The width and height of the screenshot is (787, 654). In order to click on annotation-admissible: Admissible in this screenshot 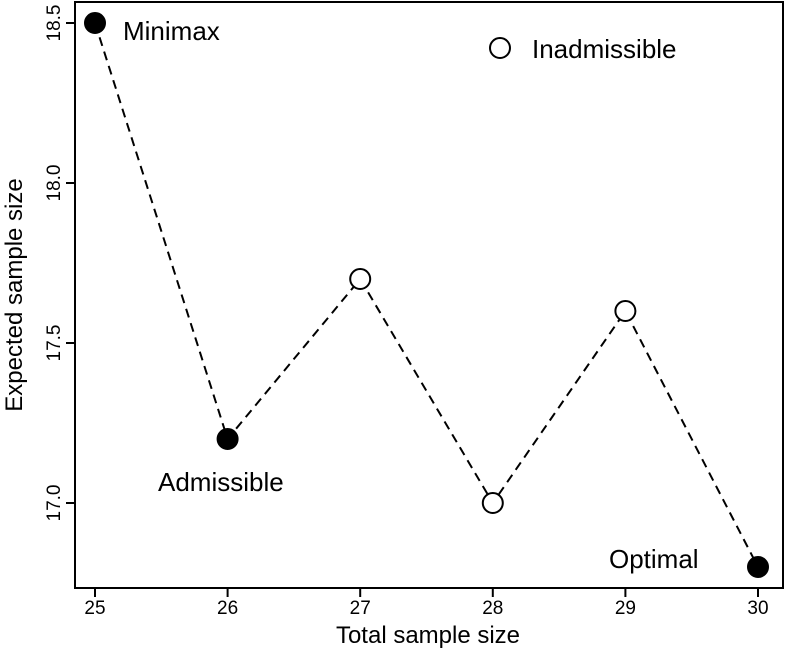, I will do `click(221, 482)`.